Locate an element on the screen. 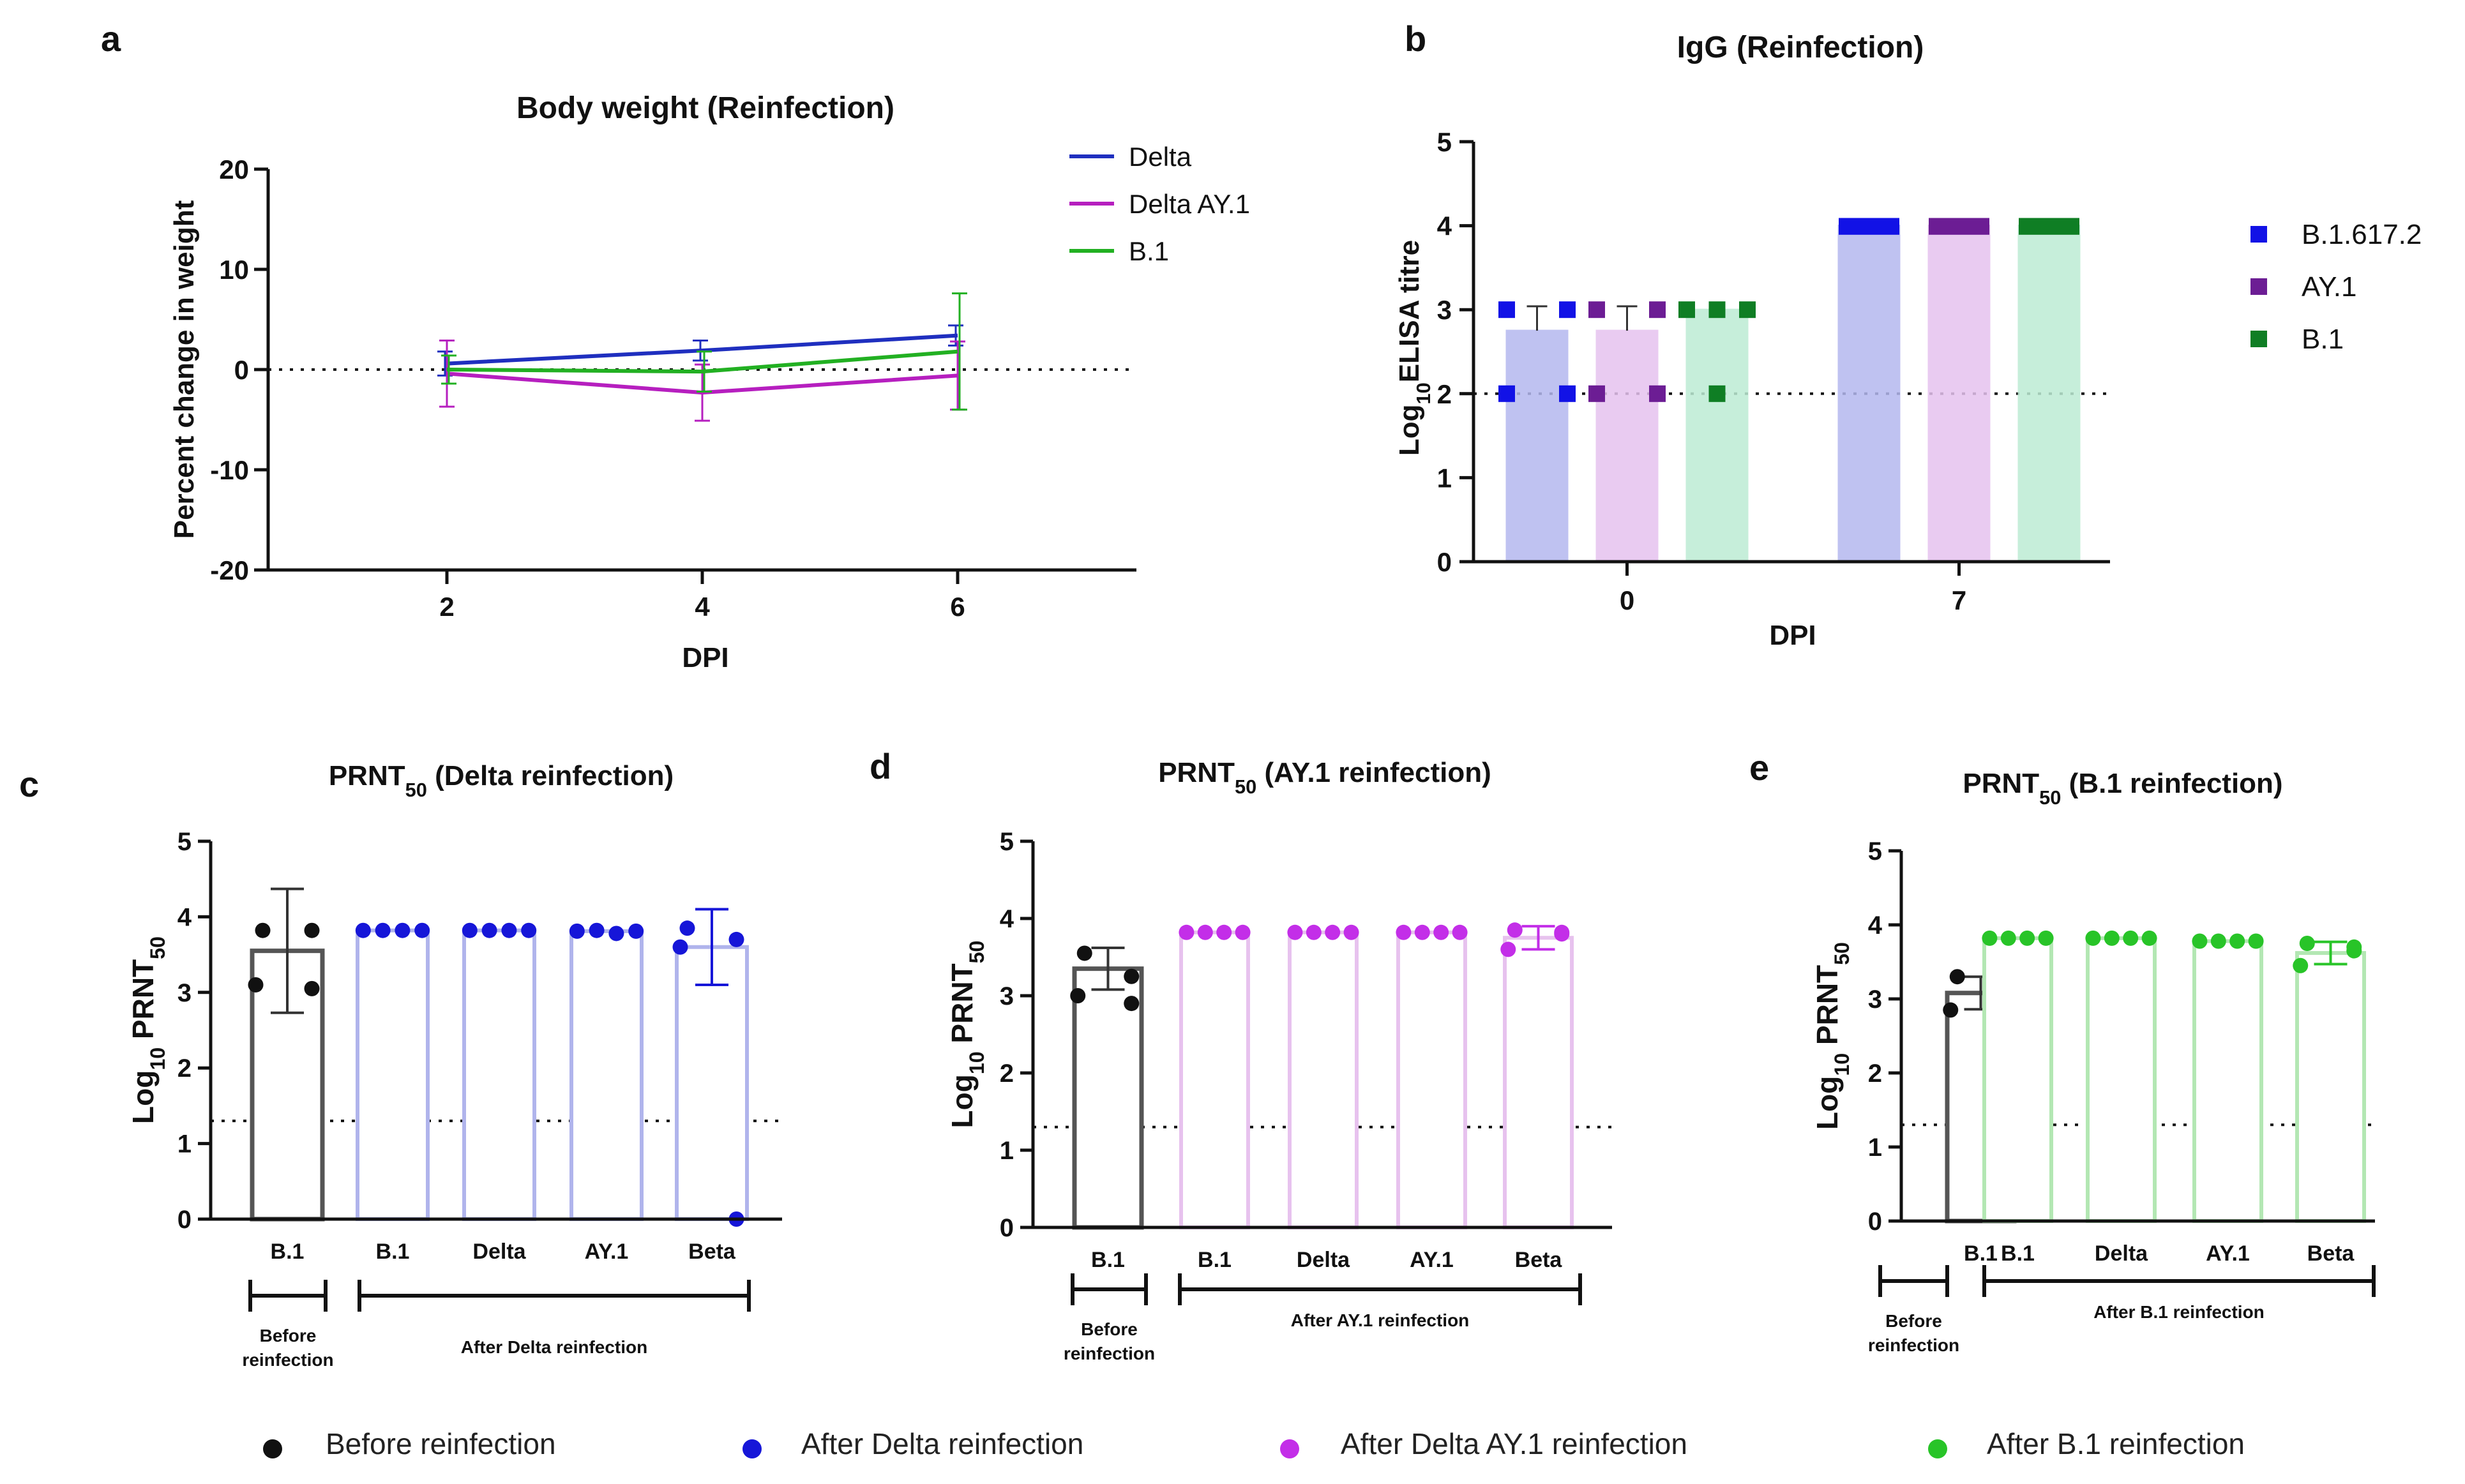  y-axis-label: Log10 PRNT50 is located at coordinates (1832, 1036).